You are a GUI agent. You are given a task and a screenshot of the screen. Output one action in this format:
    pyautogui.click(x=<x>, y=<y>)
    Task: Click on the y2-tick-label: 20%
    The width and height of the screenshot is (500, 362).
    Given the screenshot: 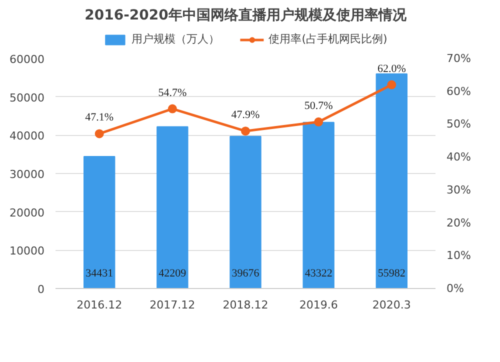 What is the action you would take?
    pyautogui.click(x=458, y=223)
    